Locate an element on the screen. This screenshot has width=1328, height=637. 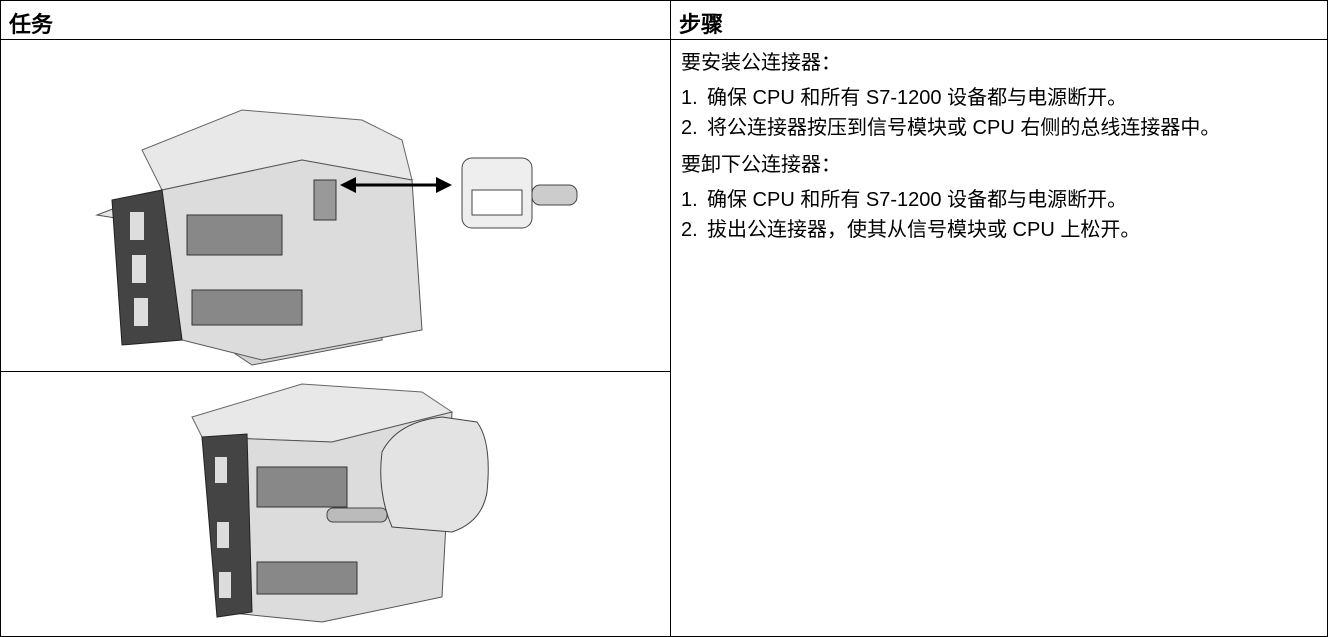
step: 2. 拔出公连接器，使其从信号模块或 CPU 上松开。 is located at coordinates (997, 230).